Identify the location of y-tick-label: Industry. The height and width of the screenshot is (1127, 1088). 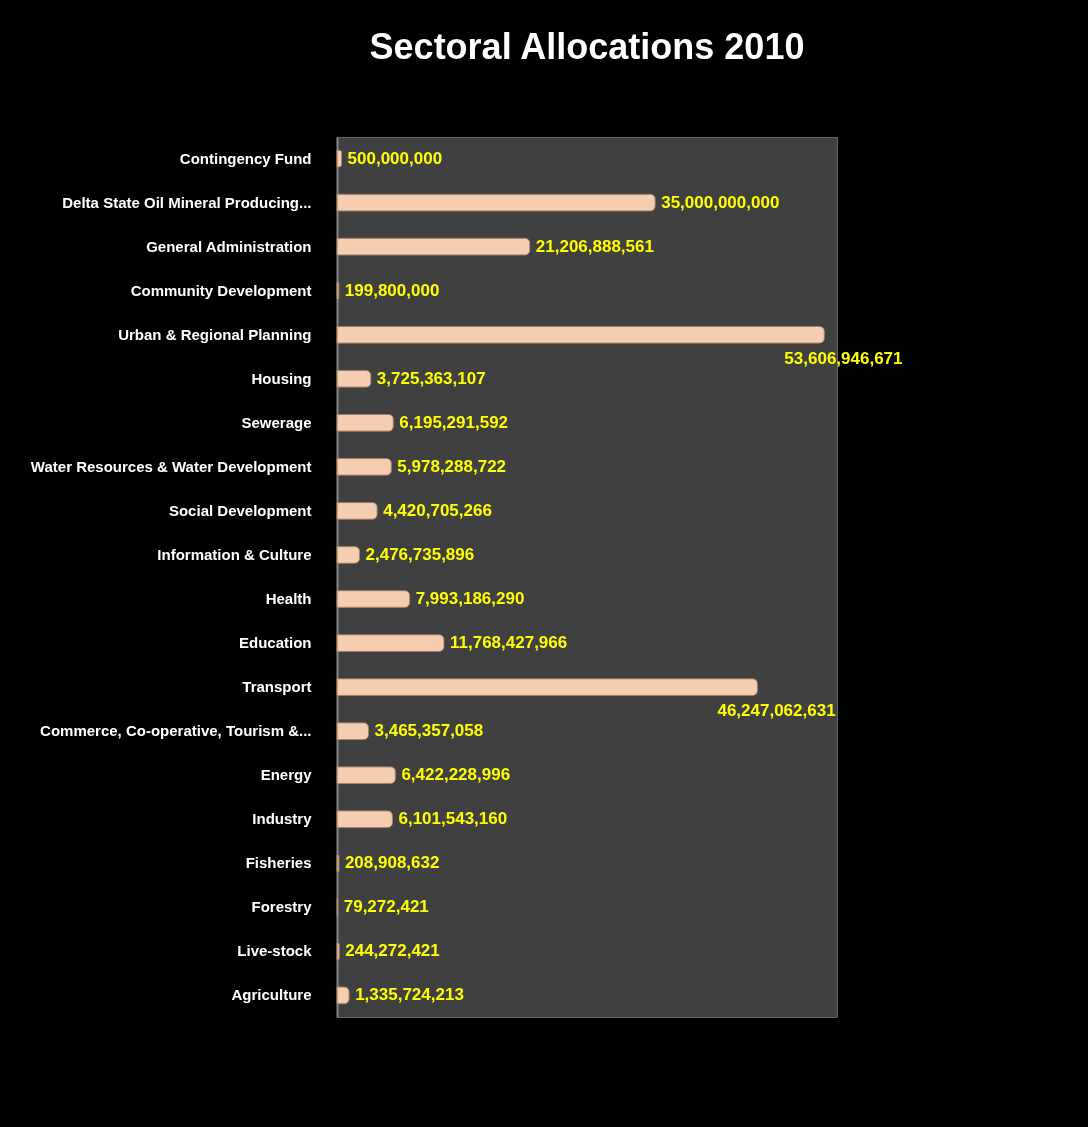
(282, 819).